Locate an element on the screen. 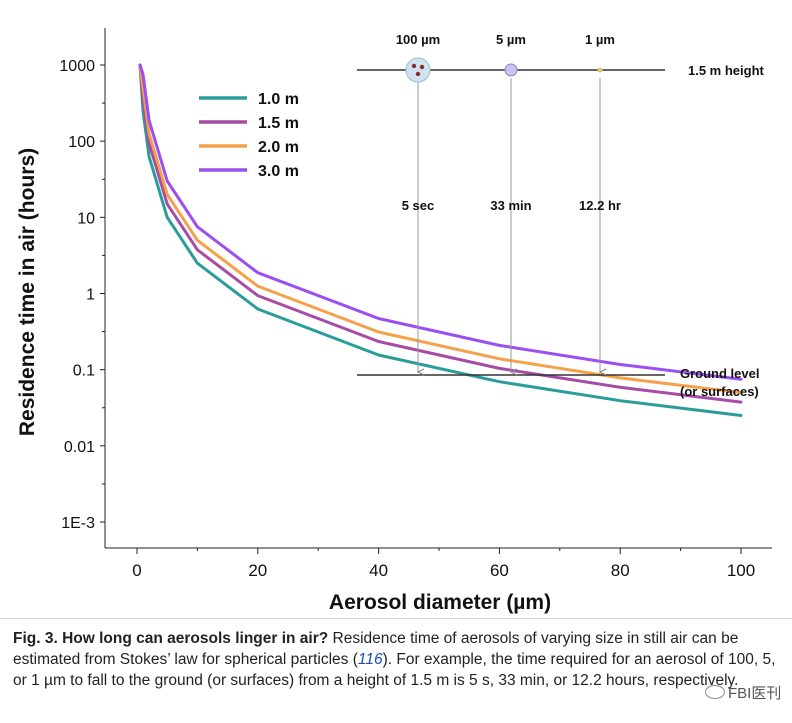 Image resolution: width=792 pixels, height=723 pixels. y-tick-label: 1E-3 is located at coordinates (78, 523).